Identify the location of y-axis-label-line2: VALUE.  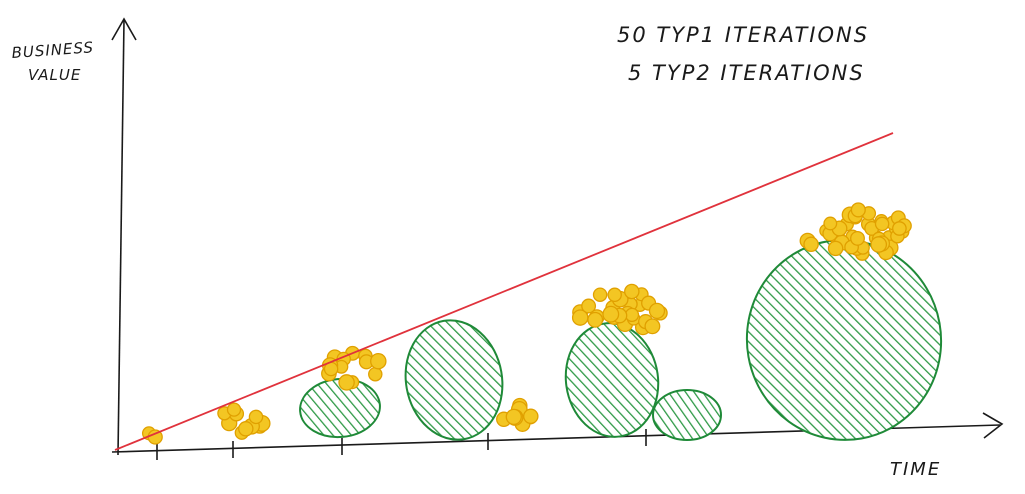
(54, 75).